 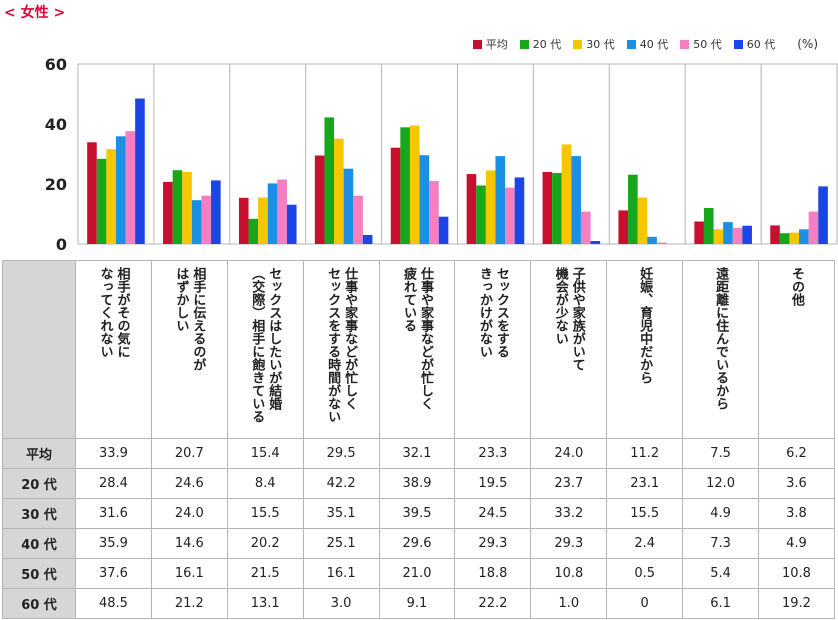 I want to click on column-header: その他, so click(x=796, y=349).